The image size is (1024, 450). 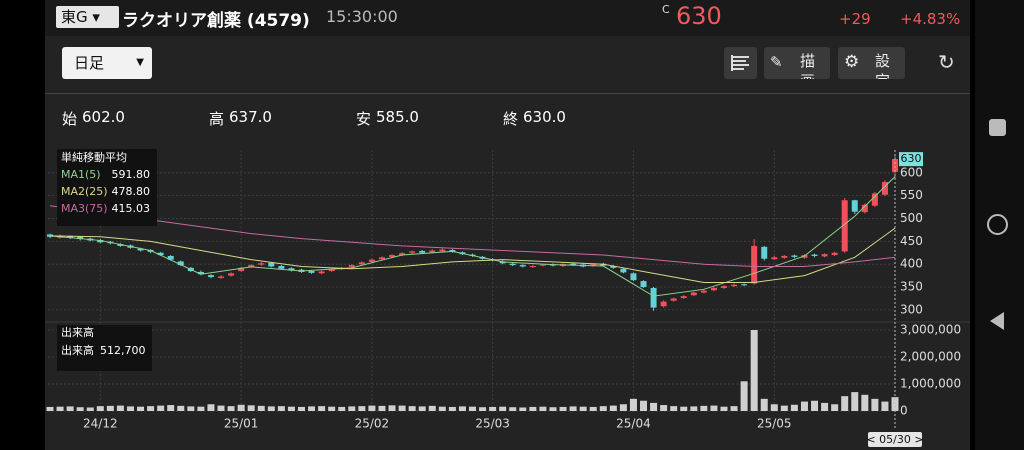 What do you see at coordinates (895, 439) in the screenshot?
I see `cursor-date-box` at bounding box center [895, 439].